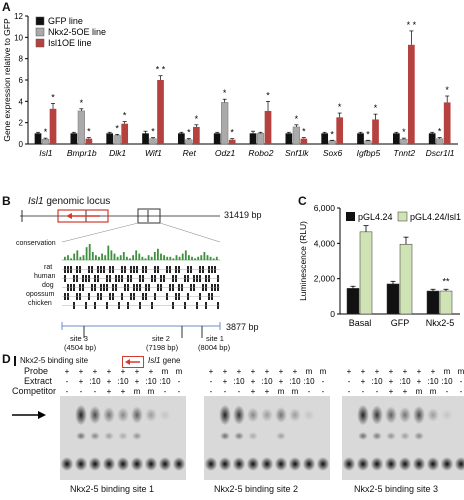 The image size is (464, 500). Describe the element at coordinates (242, 327) in the screenshot. I see `zoom-length: 3877 bp` at that location.